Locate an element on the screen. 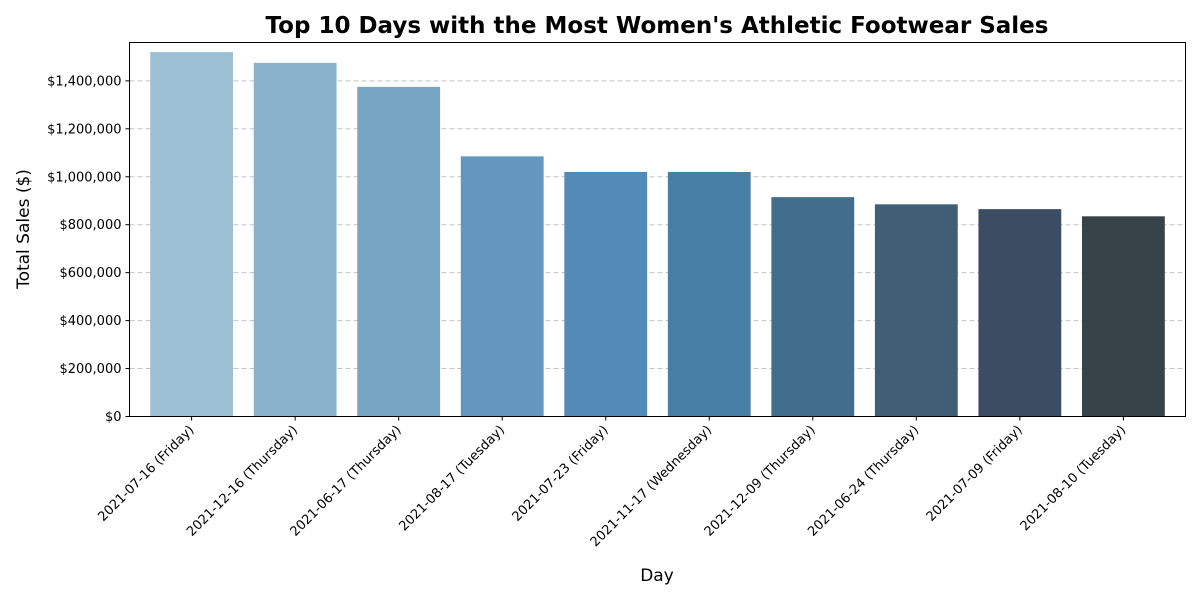 Image resolution: width=1200 pixels, height=604 pixels. x-tick-label: 2021-12-16 (Thursday) is located at coordinates (242, 481).